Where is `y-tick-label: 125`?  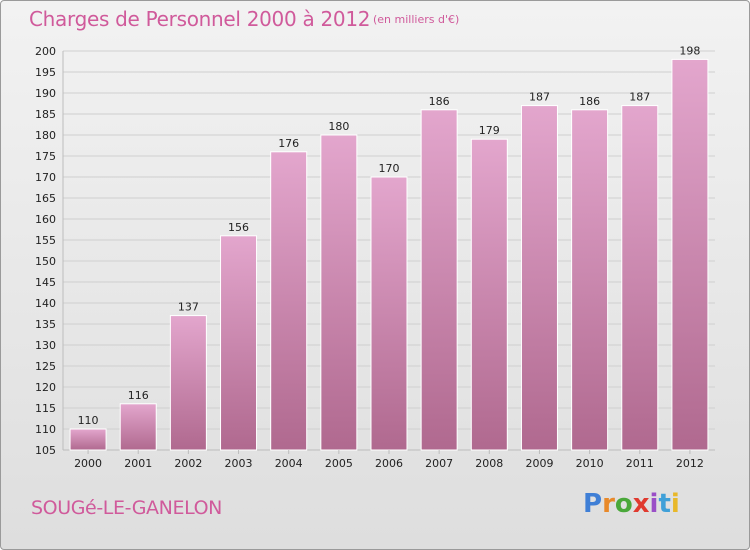 y-tick-label: 125 is located at coordinates (45, 366).